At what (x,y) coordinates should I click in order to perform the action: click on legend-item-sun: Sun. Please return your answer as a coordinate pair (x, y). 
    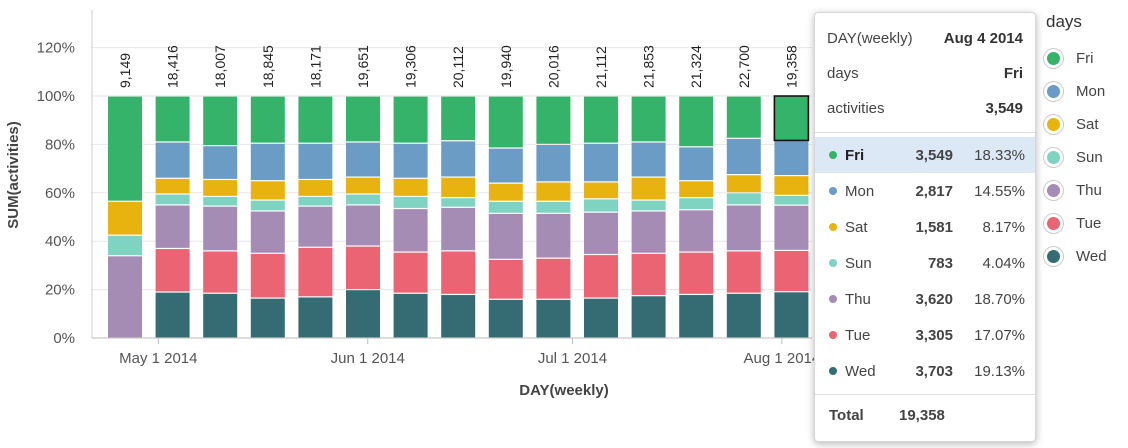
    Looking at the image, I should click on (1087, 157).